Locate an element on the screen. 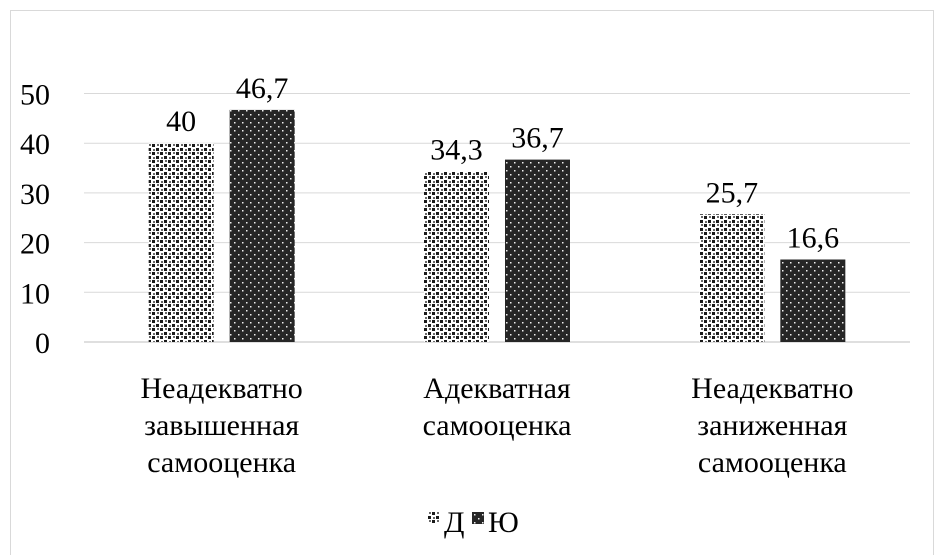 The height and width of the screenshot is (555, 935). data-label: 46,7 is located at coordinates (262, 88).